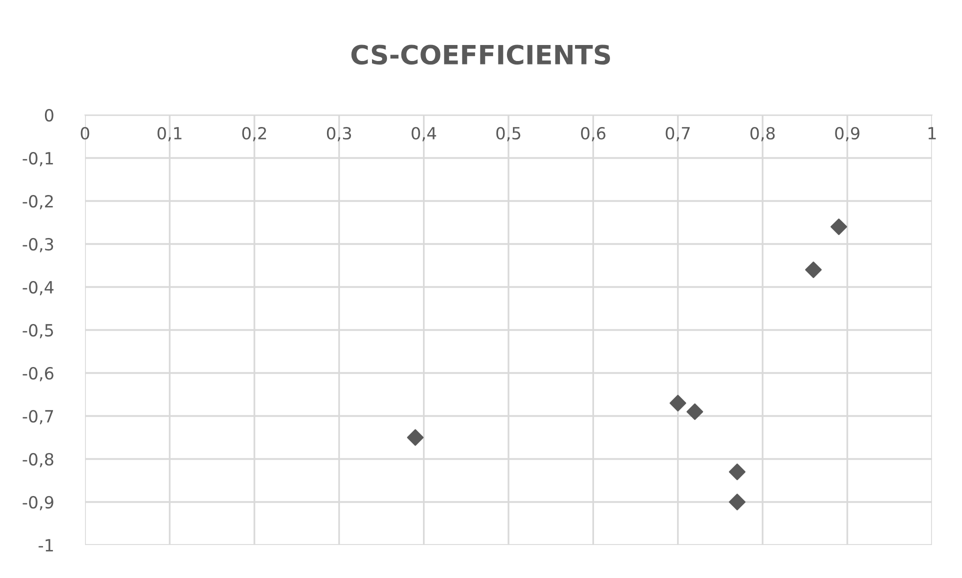 This screenshot has height=578, width=962. I want to click on y-tick-label: 0, so click(49, 115).